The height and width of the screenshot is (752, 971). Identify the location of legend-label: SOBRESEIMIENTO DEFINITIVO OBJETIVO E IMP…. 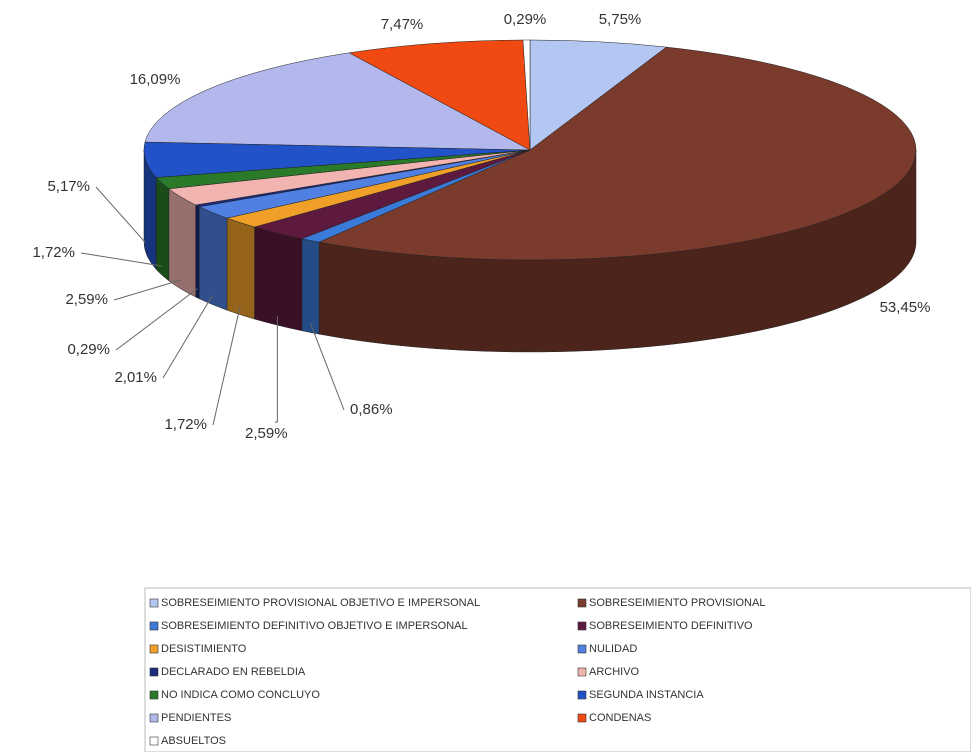
(314, 626).